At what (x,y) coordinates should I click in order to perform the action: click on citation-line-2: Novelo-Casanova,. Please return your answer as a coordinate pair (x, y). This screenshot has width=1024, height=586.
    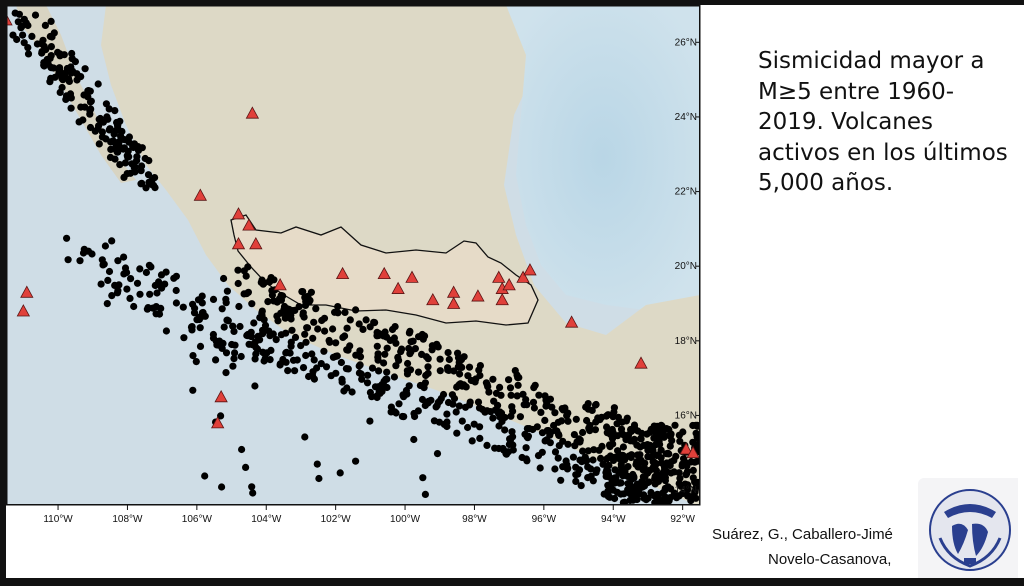
    Looking at the image, I should click on (830, 559).